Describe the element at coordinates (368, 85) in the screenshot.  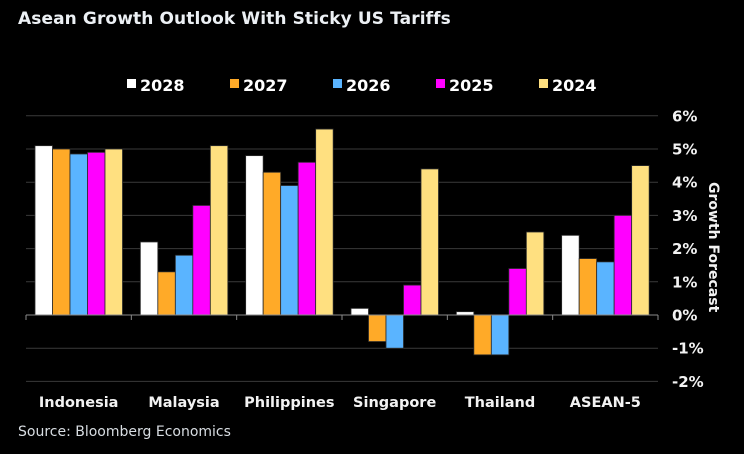
I see `legend-label: 2026` at that location.